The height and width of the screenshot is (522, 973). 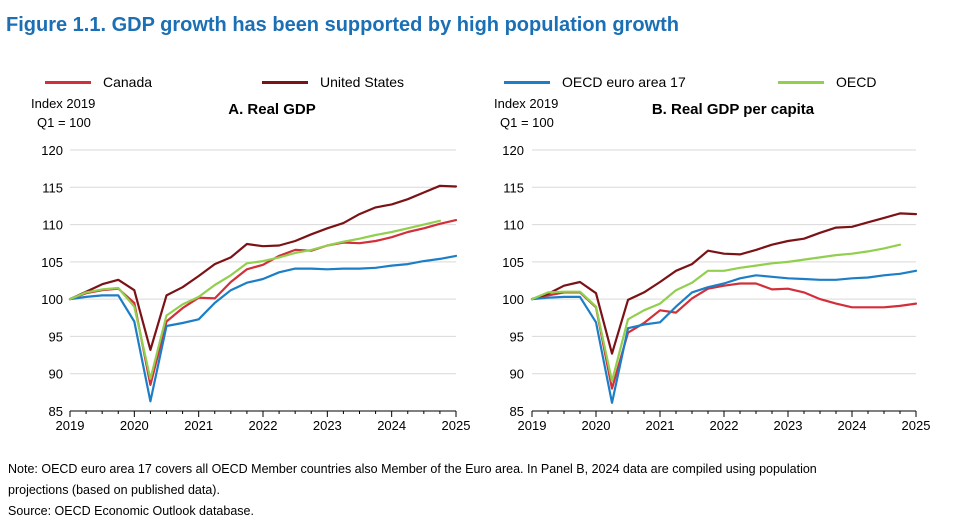 I want to click on panel-b-xtick-2025: 2025, so click(x=916, y=425).